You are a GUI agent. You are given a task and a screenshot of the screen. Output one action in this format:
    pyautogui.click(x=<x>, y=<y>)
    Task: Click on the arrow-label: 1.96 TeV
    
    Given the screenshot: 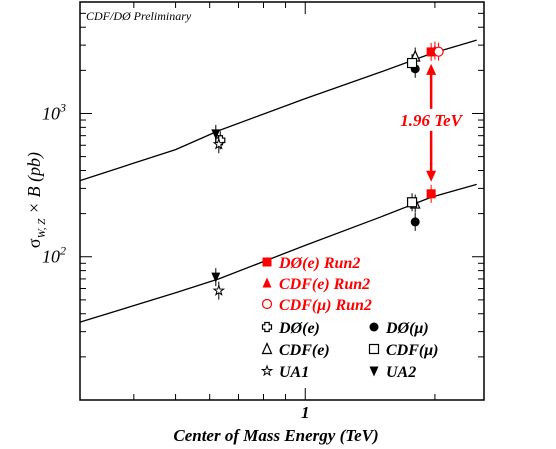 What is the action you would take?
    pyautogui.click(x=431, y=120)
    